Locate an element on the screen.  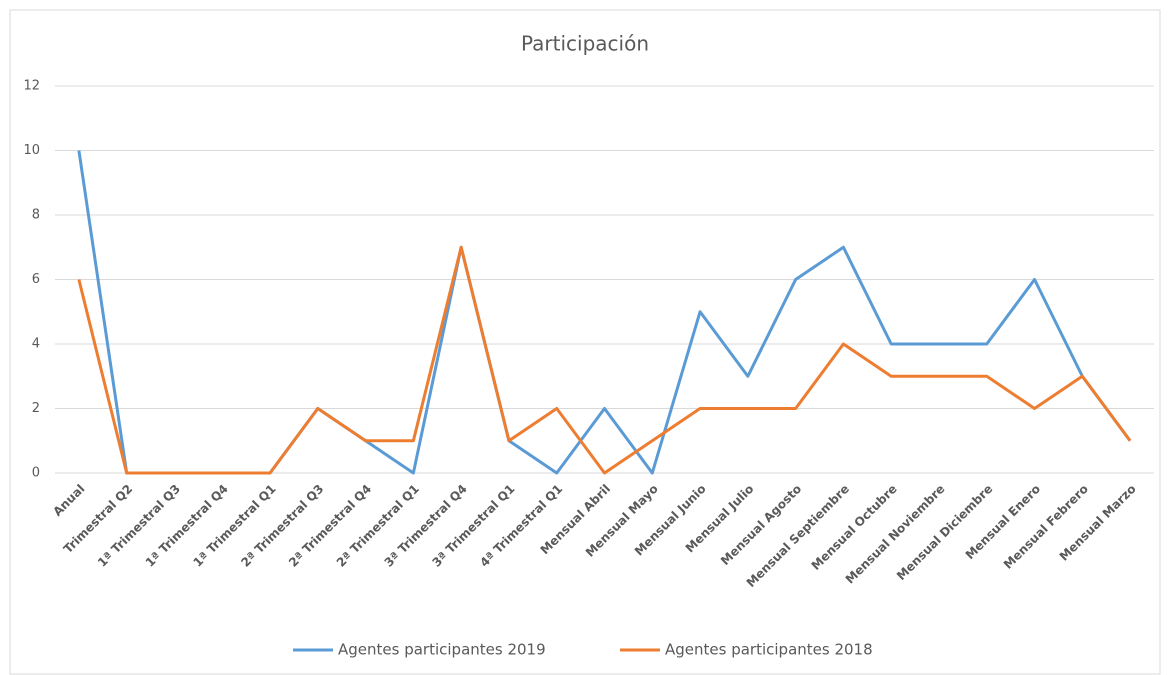
y-tick-label: 10 is located at coordinates (31, 150).